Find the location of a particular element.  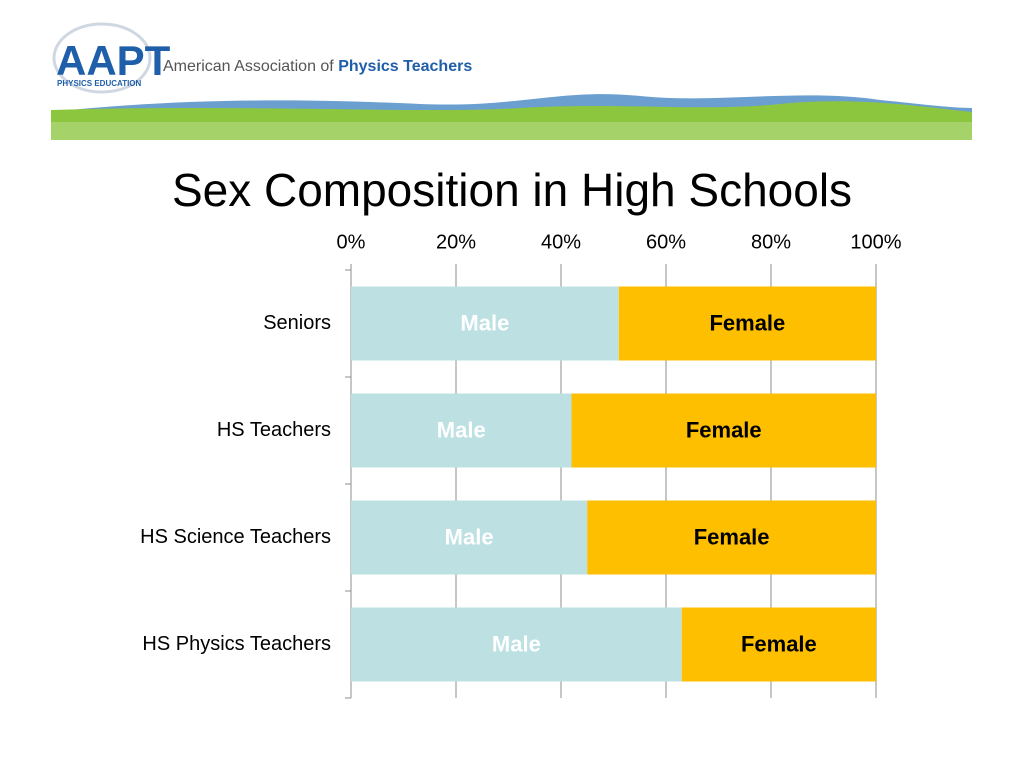

logo-text: AAPT is located at coordinates (113, 60).